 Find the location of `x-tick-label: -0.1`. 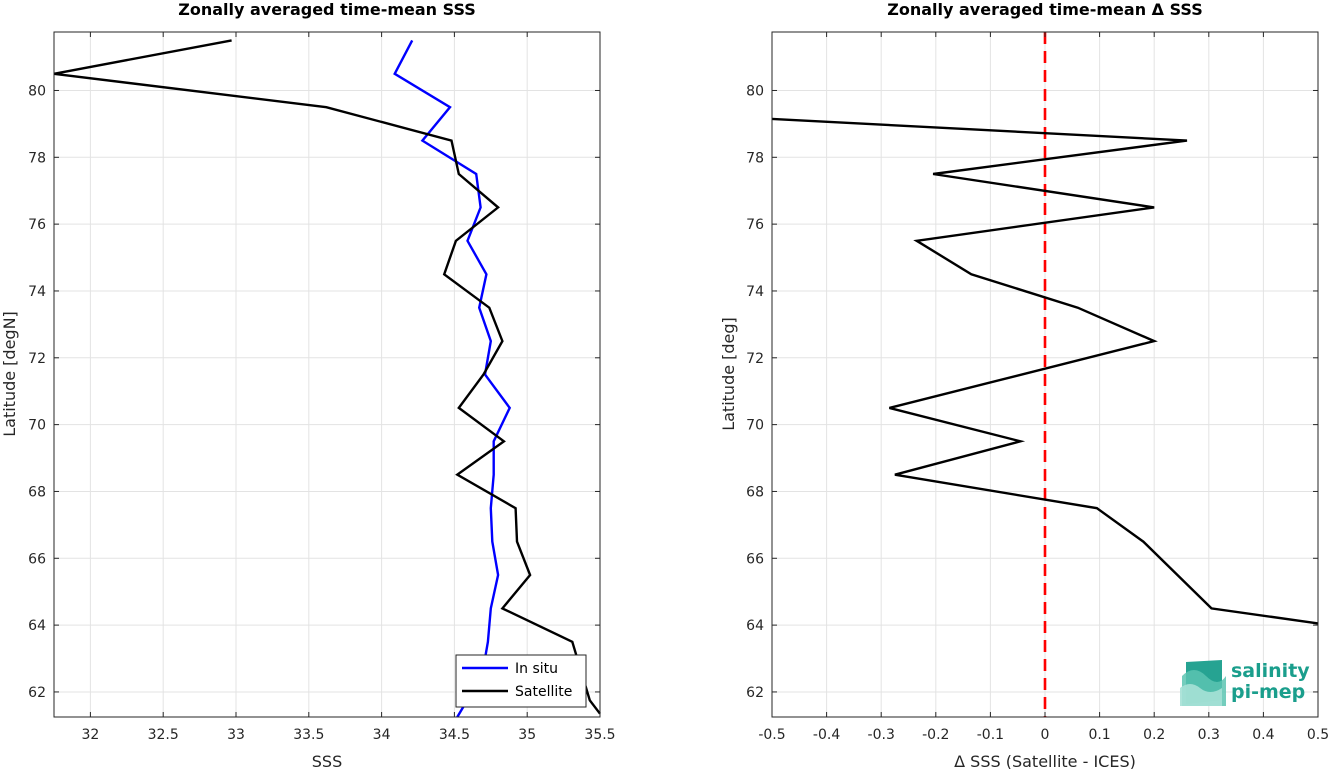

x-tick-label: -0.1 is located at coordinates (990, 735).